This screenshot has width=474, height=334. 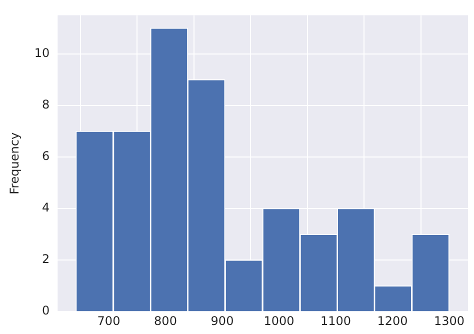 What do you see at coordinates (165, 321) in the screenshot?
I see `x-tick-label: 800` at bounding box center [165, 321].